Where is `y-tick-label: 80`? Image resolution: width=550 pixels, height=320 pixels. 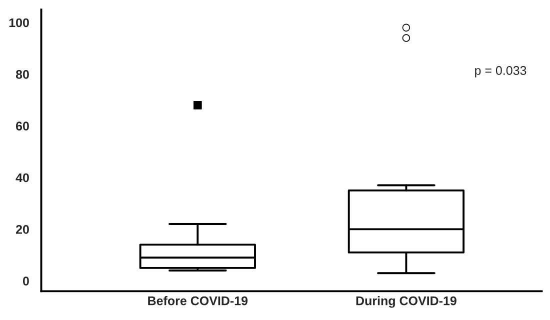
y-tick-label: 80 is located at coordinates (22, 74).